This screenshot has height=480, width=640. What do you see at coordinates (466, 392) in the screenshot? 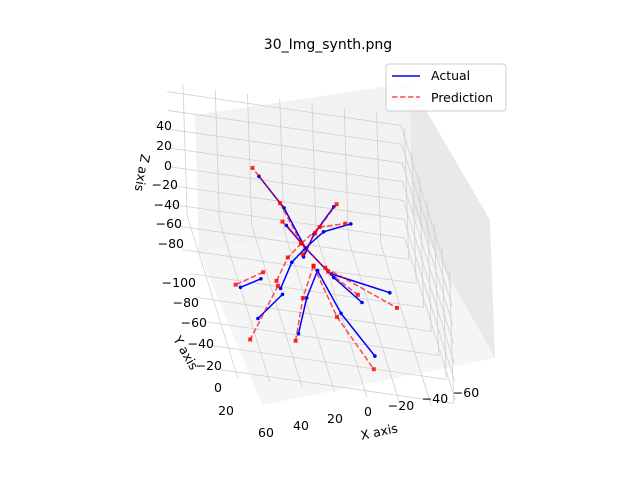
I see `x-tick-label: −60` at bounding box center [466, 392].